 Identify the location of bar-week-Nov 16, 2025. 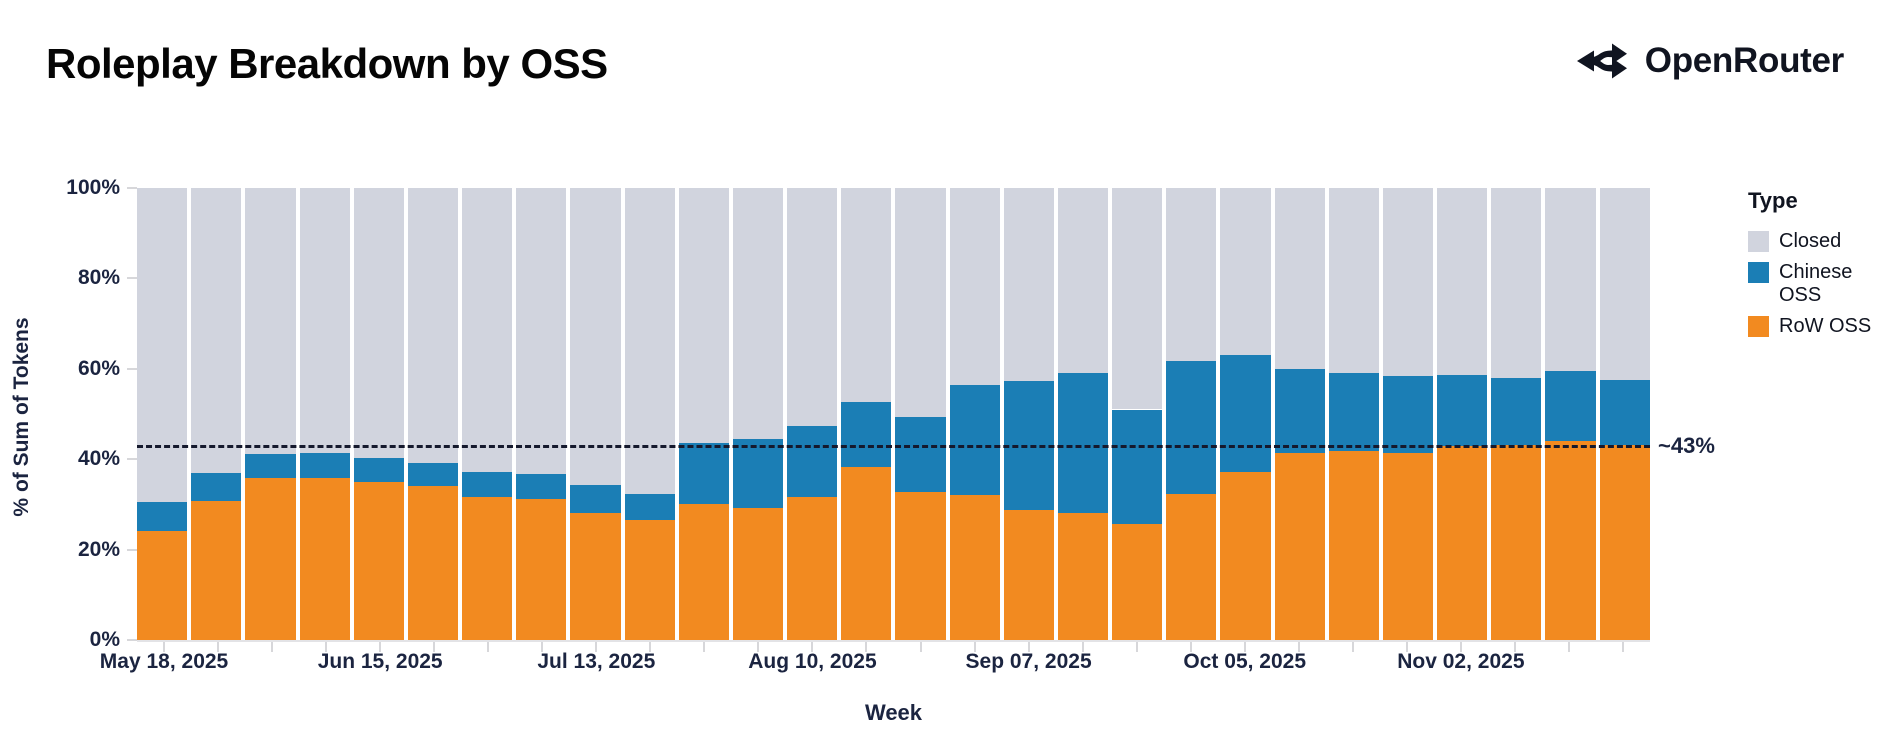
(1570, 414).